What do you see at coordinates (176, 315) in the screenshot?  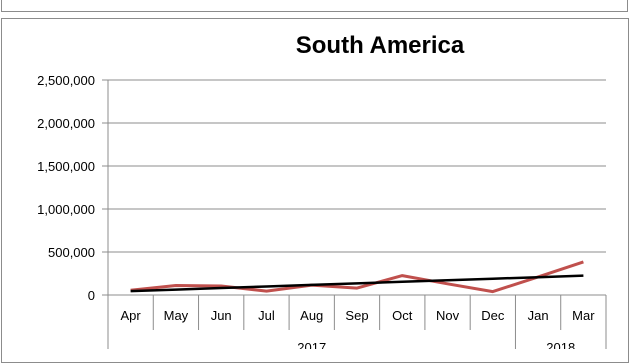 I see `x-tick-label: May` at bounding box center [176, 315].